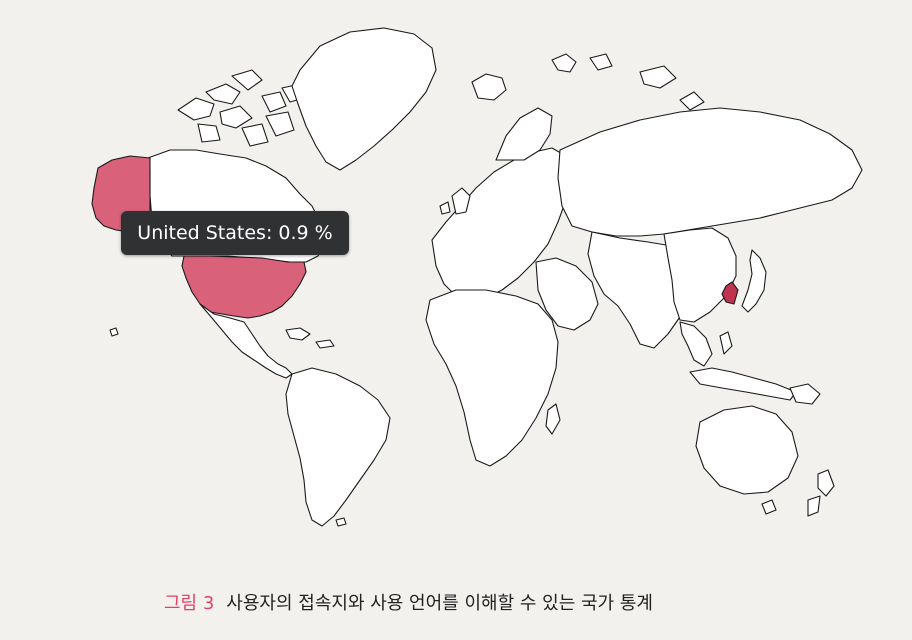  What do you see at coordinates (439, 603) in the screenshot?
I see `caption-text: 사용자의 접속지와 사용 언어를 이해할 수 있는 국가 통계` at bounding box center [439, 603].